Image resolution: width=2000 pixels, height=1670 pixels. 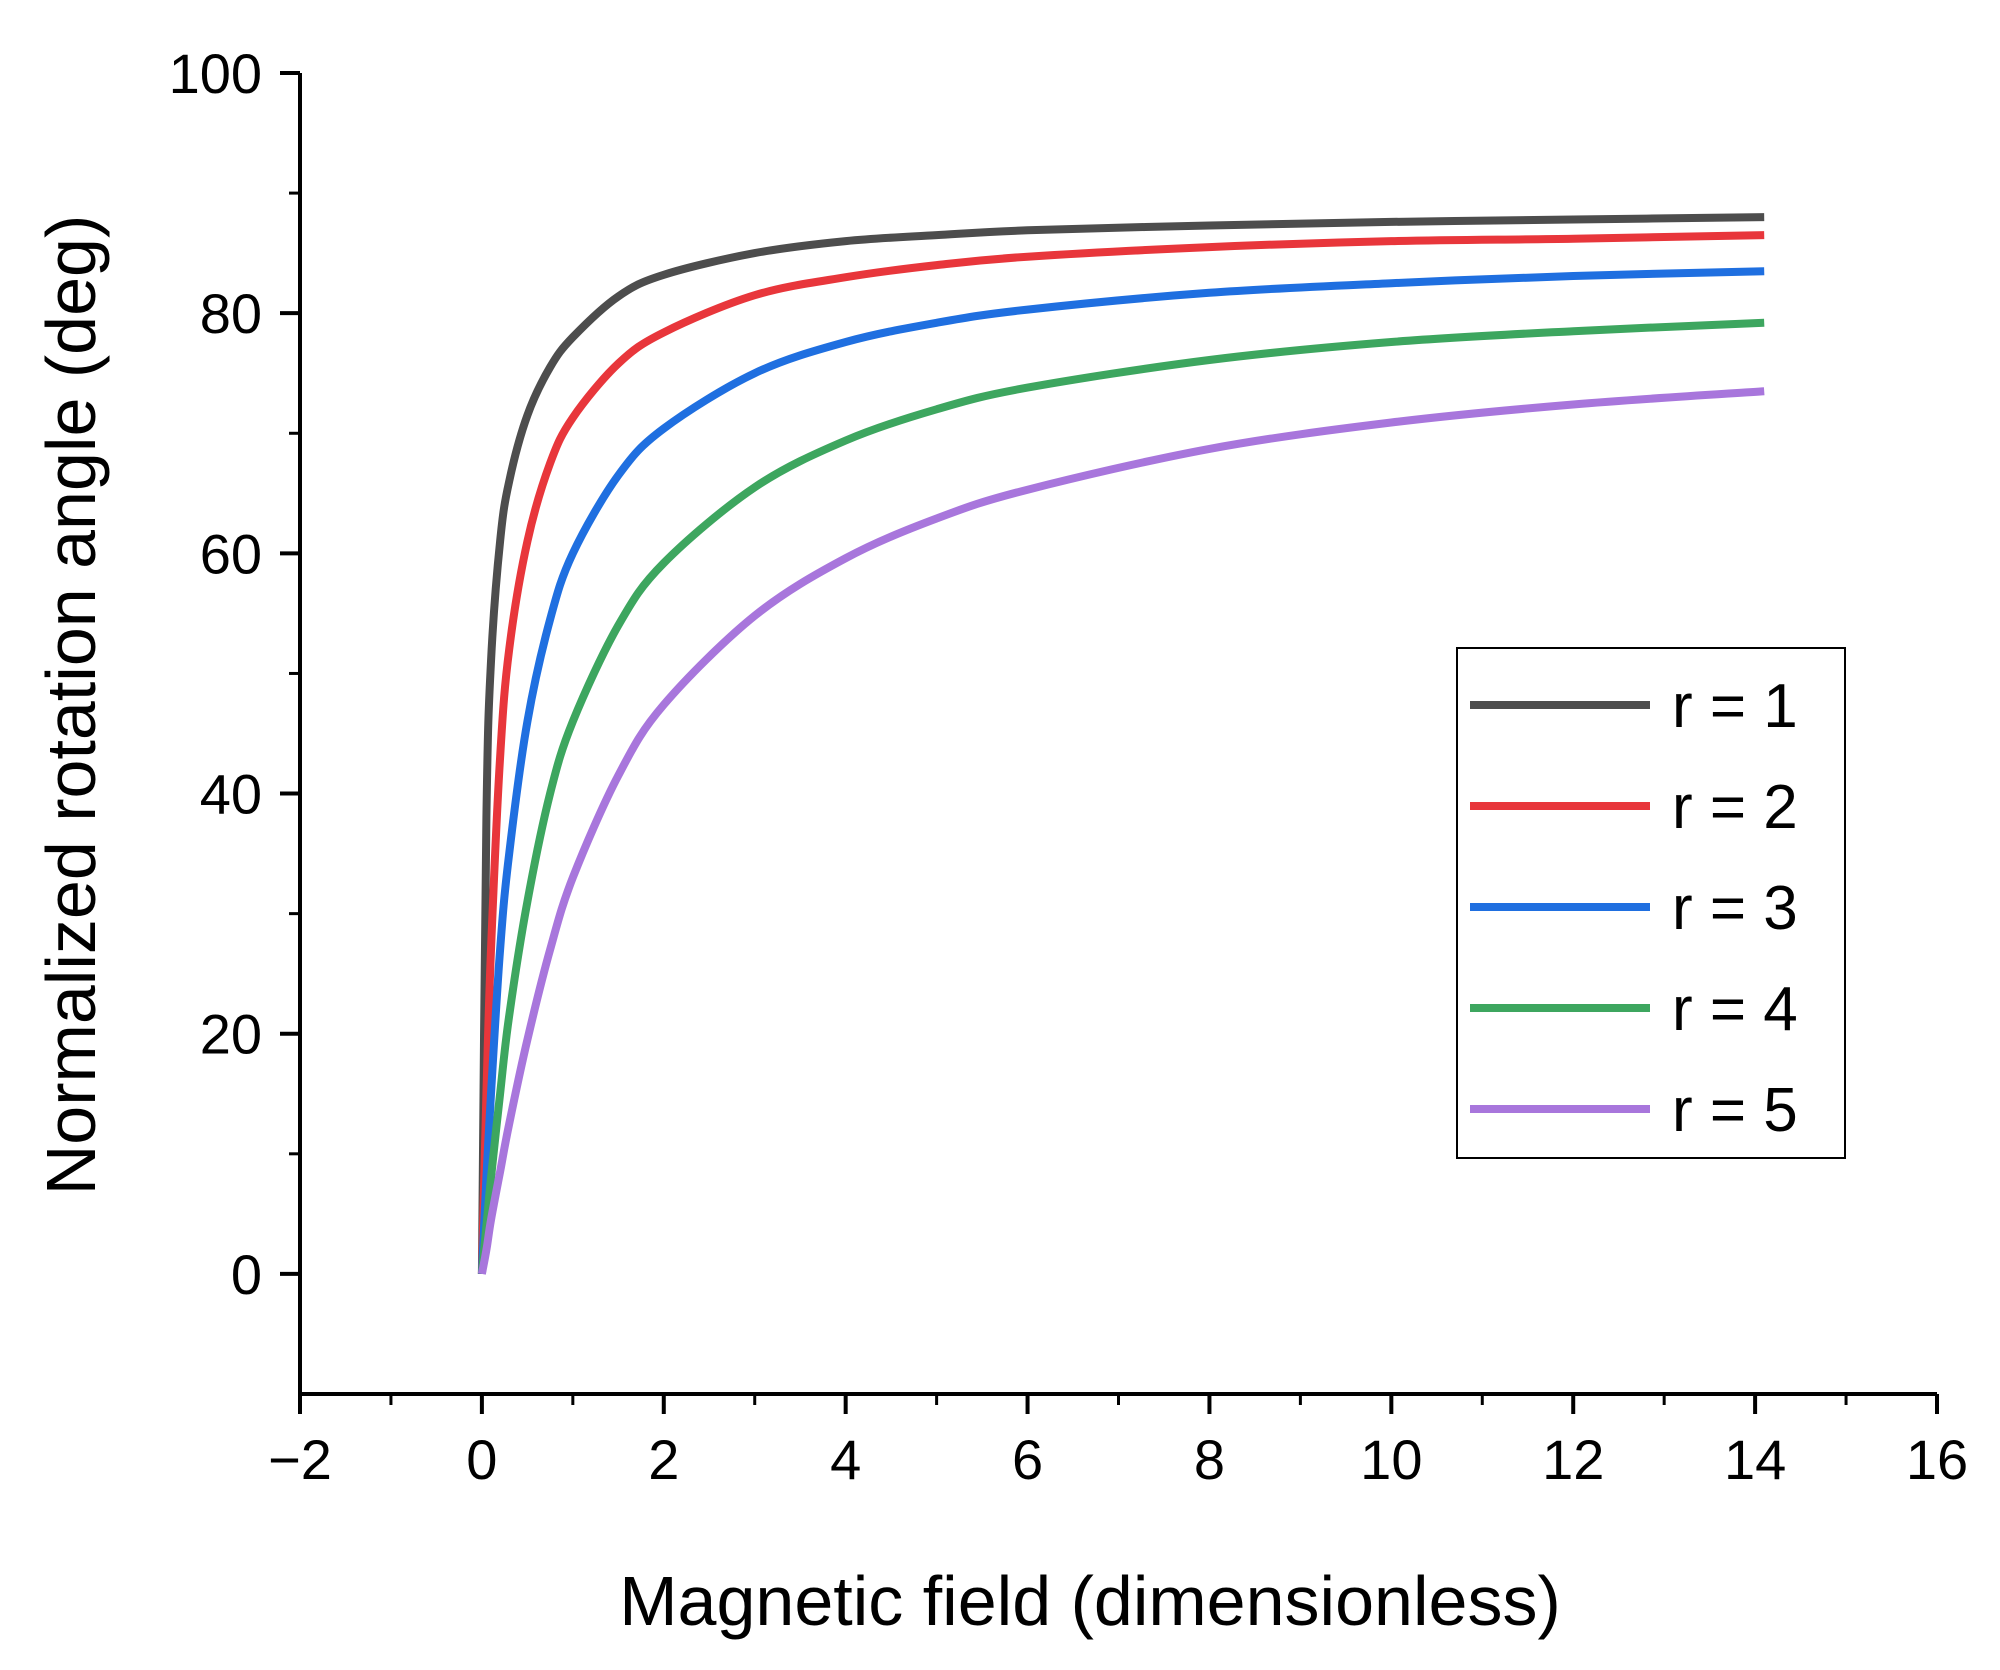 I want to click on x-tick-label: 16, so click(x=1937, y=1459).